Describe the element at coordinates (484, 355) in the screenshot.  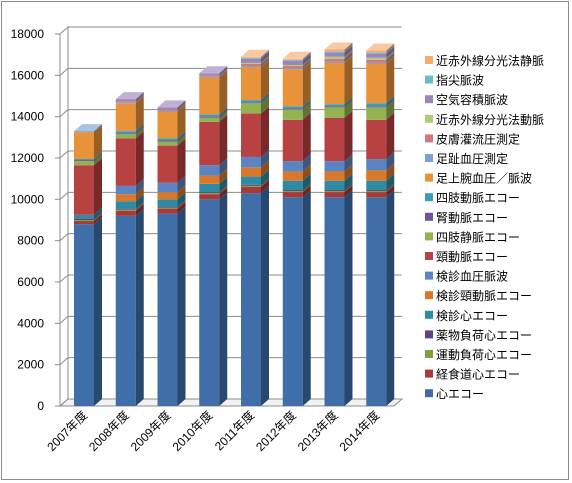
I see `legend-label: 運動負荷心エコー` at that location.